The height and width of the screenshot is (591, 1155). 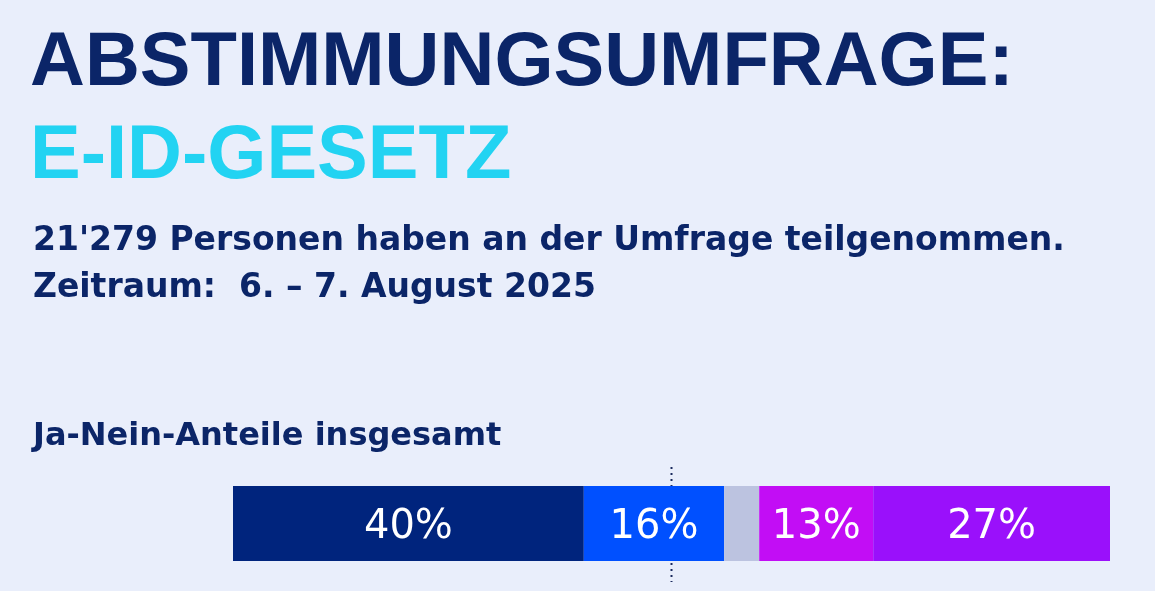 I want to click on data-label: 27%, so click(x=992, y=523).